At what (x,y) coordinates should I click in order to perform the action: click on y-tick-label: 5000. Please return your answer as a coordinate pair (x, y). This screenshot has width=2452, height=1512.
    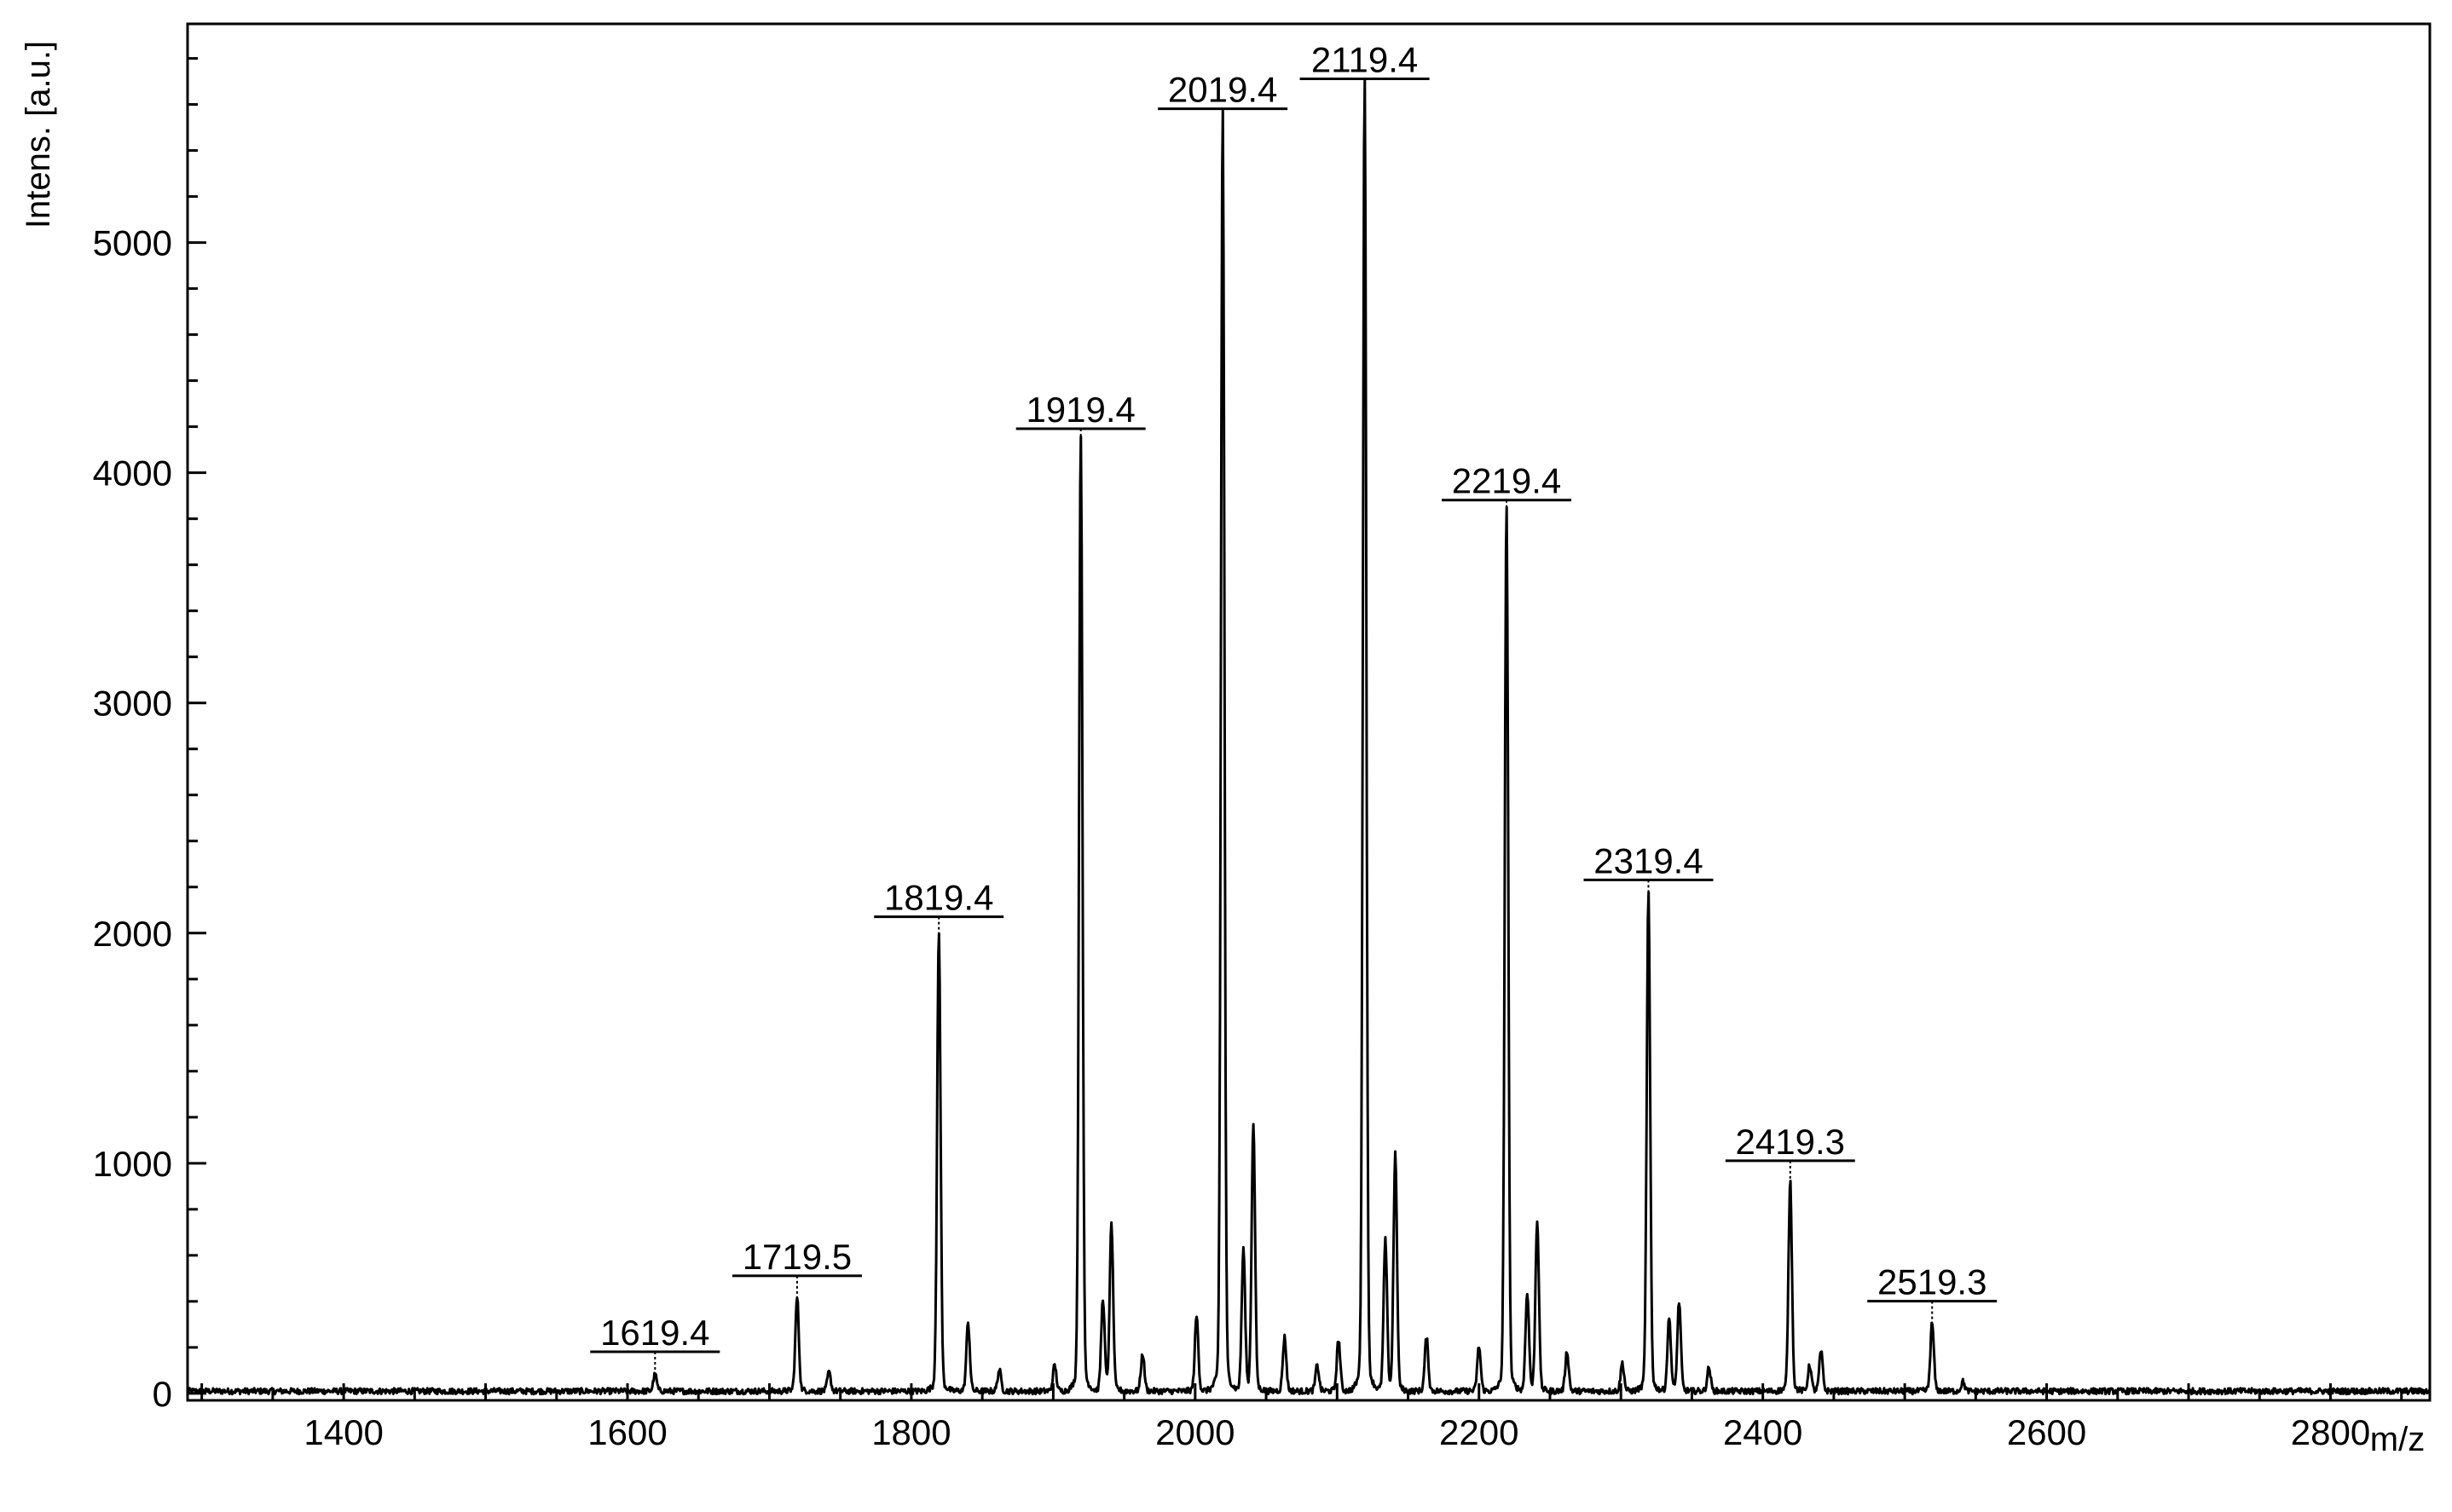
    Looking at the image, I should click on (132, 243).